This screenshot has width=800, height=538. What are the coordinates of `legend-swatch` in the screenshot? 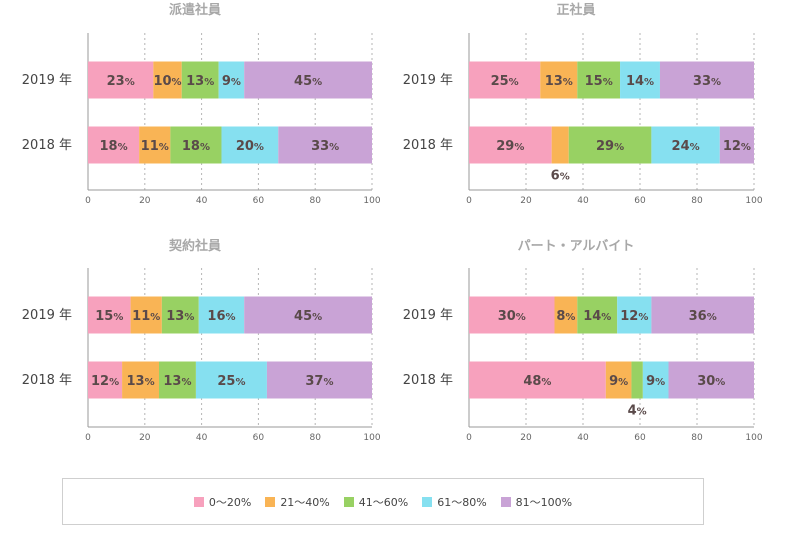 It's located at (427, 501).